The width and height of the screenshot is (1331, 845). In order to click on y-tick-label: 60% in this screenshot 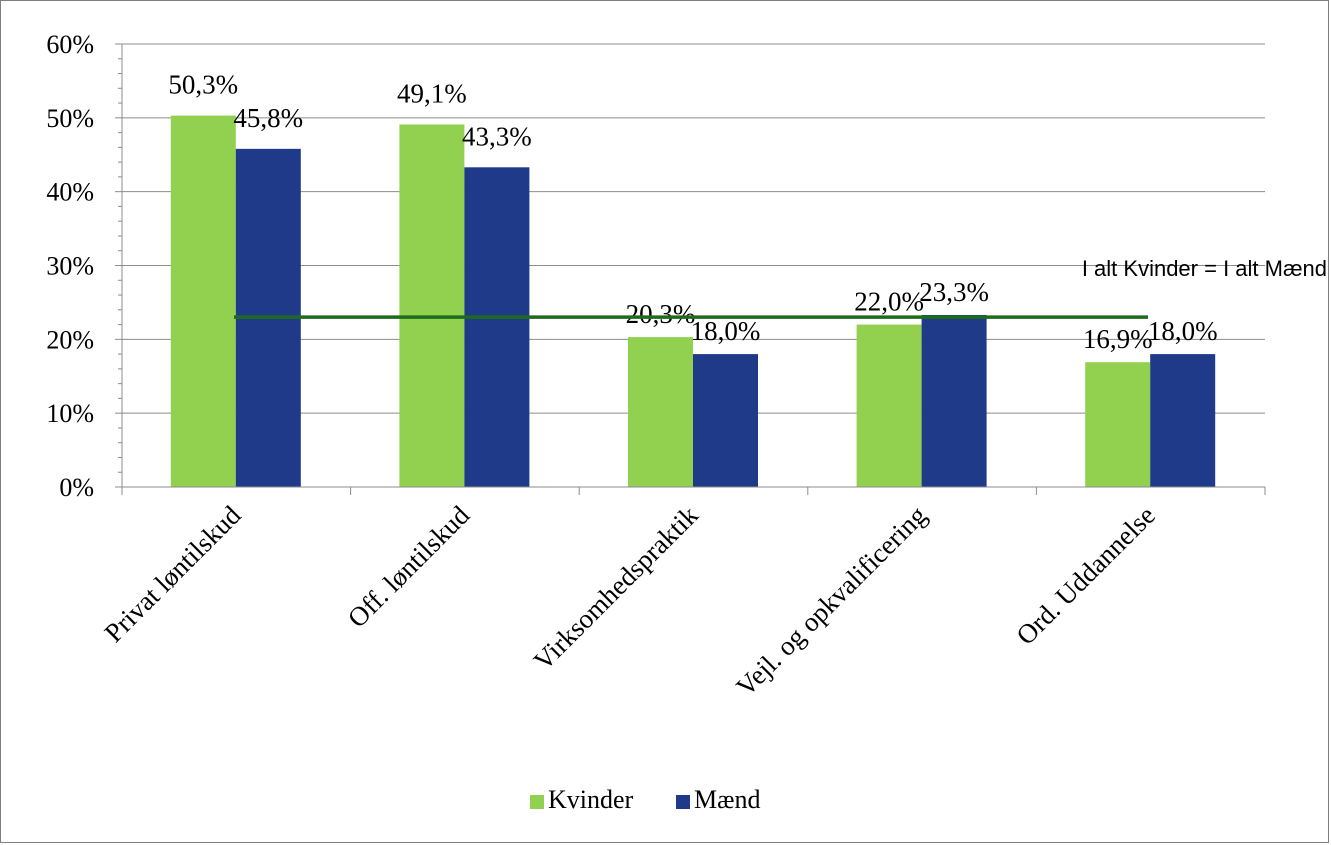, I will do `click(70, 44)`.